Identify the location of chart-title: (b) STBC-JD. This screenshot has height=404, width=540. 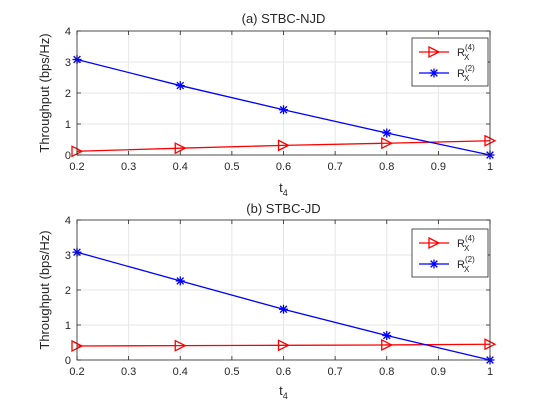
(283, 208).